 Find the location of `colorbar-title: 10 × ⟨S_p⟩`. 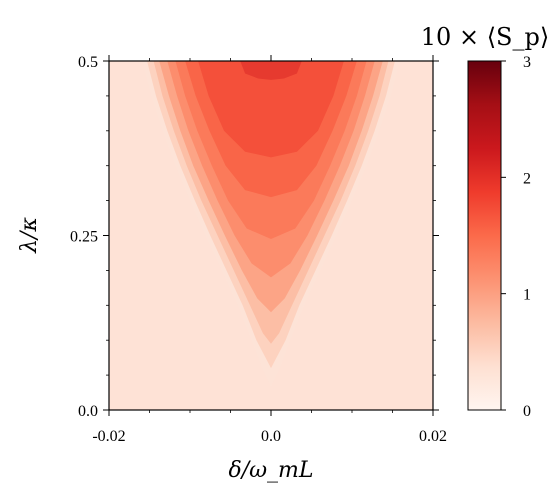

colorbar-title: 10 × ⟨S_p⟩ is located at coordinates (485, 37).